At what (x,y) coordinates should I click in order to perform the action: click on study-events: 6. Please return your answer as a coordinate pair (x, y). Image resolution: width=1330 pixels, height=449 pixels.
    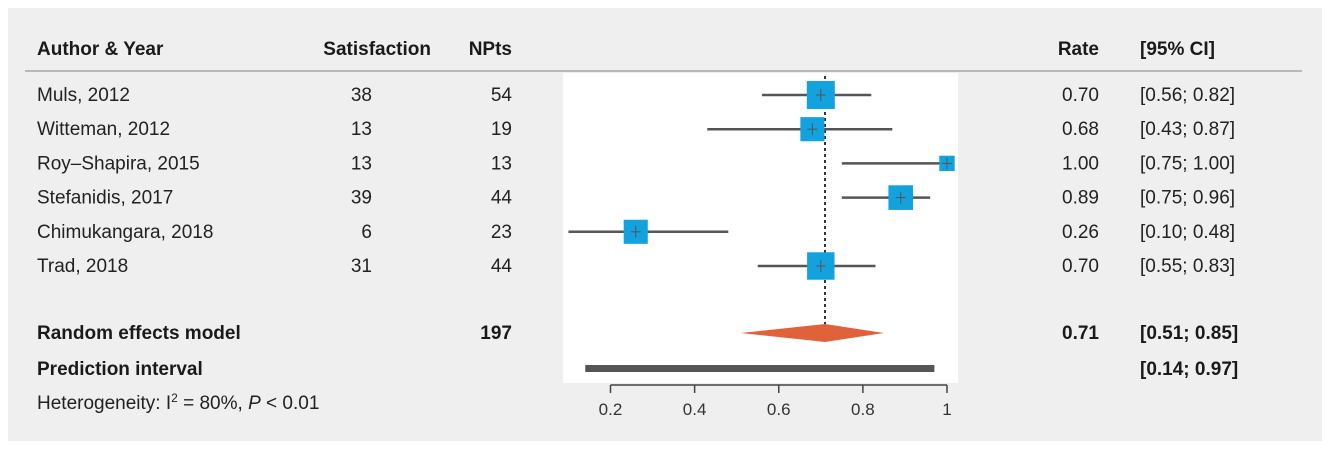
    Looking at the image, I should click on (366, 232).